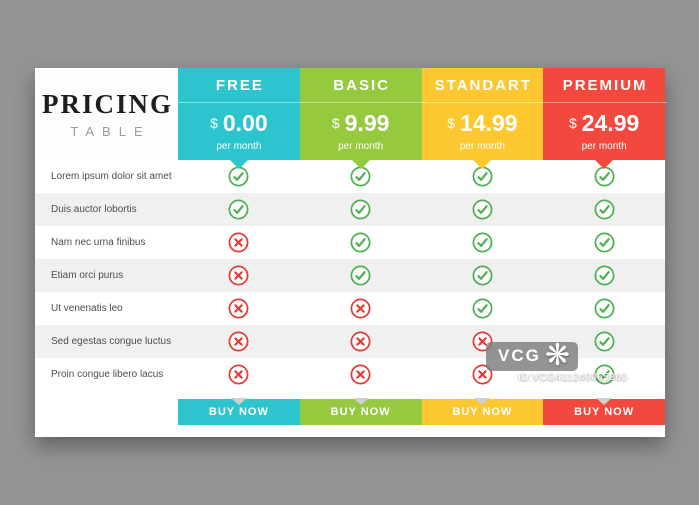 The width and height of the screenshot is (699, 505). I want to click on price-amount: 0.00, so click(245, 123).